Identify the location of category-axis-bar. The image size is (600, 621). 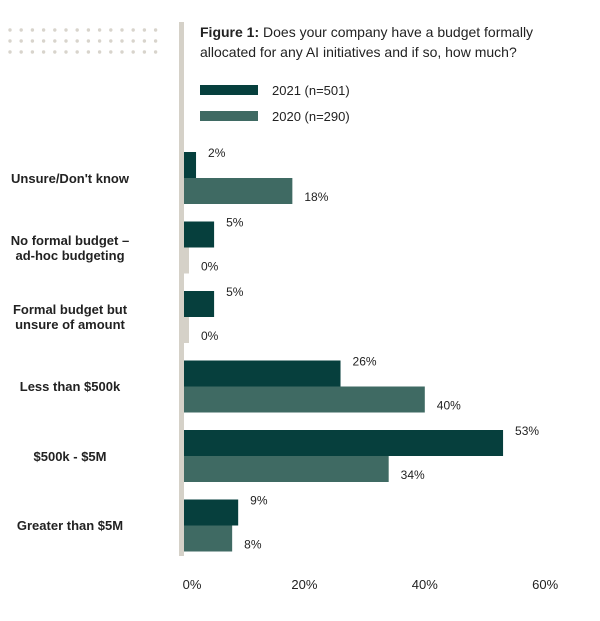
(181, 289).